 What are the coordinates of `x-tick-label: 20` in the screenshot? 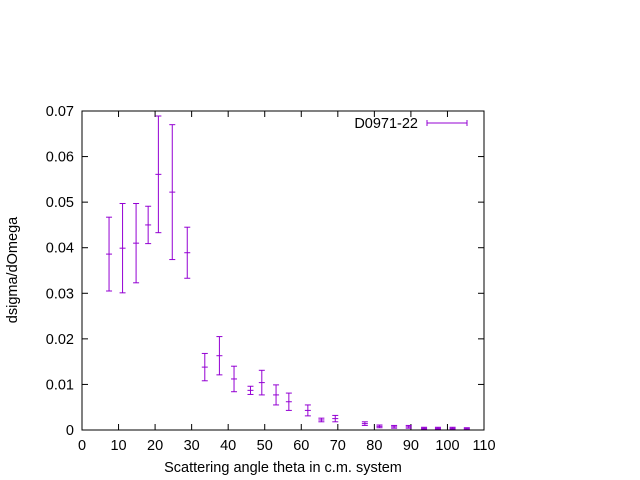 It's located at (155, 446).